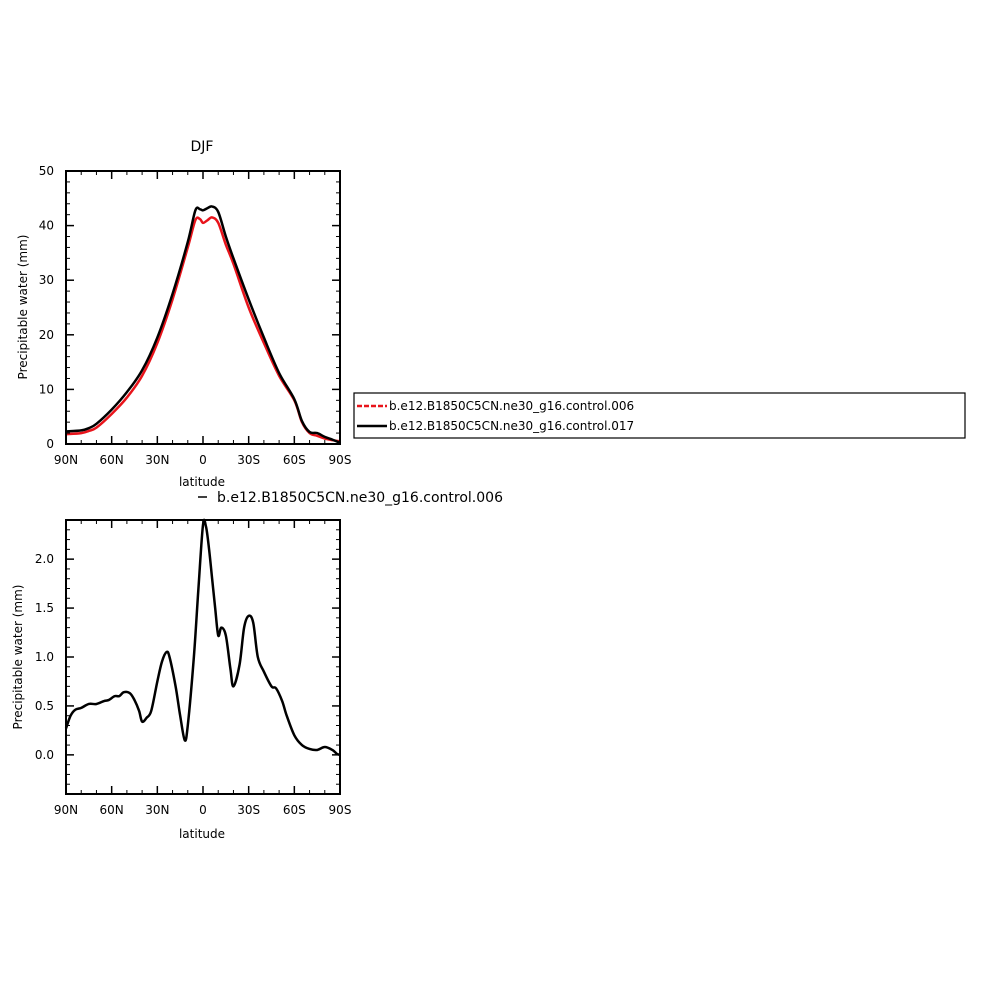  What do you see at coordinates (66, 460) in the screenshot?
I see `top-x-tick-label: 90N` at bounding box center [66, 460].